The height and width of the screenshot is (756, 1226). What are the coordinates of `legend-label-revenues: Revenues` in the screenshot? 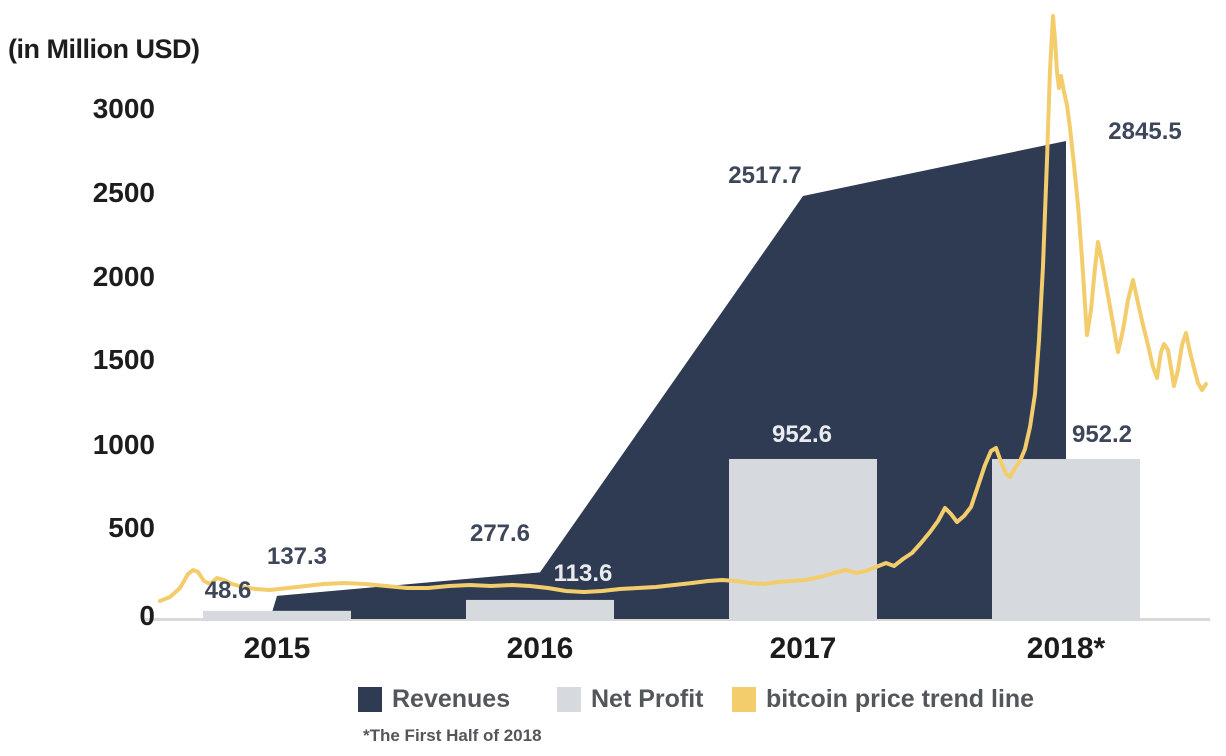 It's located at (451, 699).